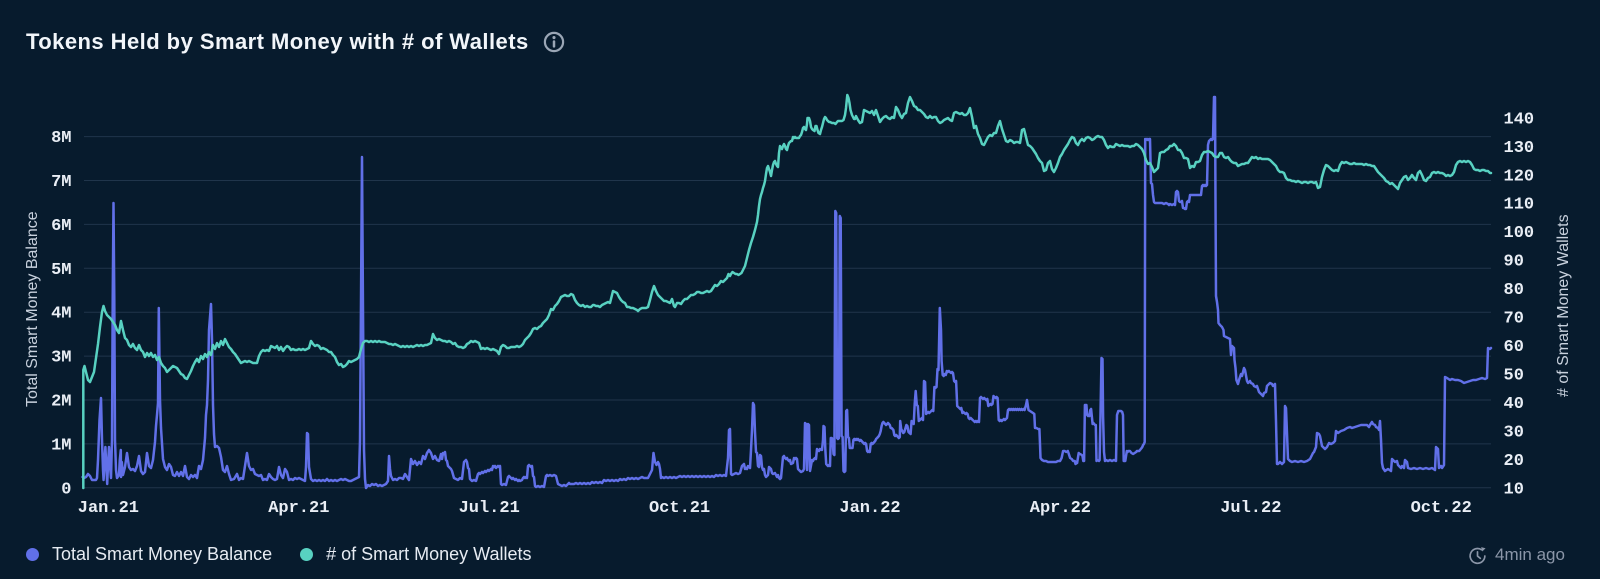 The width and height of the screenshot is (1600, 579). What do you see at coordinates (1514, 347) in the screenshot?
I see `svg-text: 60` at bounding box center [1514, 347].